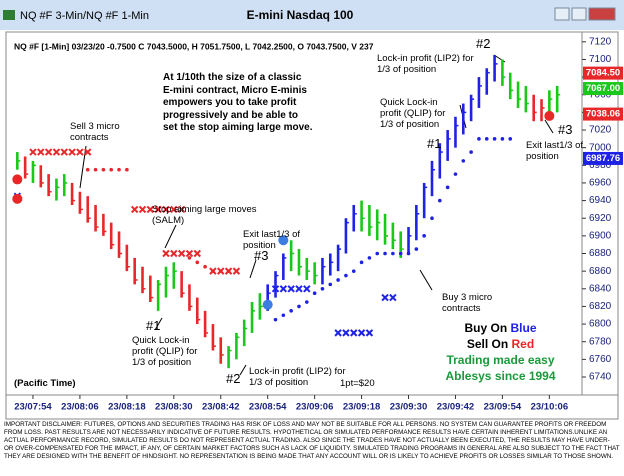 Image resolution: width=624 pixels, height=476 pixels. I want to click on x-tick-label: 23/08:42, so click(221, 407).